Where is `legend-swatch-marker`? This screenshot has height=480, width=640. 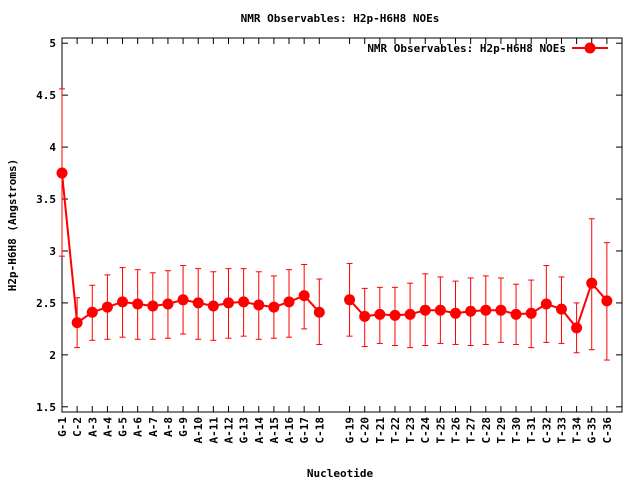
legend-swatch-marker is located at coordinates (590, 48).